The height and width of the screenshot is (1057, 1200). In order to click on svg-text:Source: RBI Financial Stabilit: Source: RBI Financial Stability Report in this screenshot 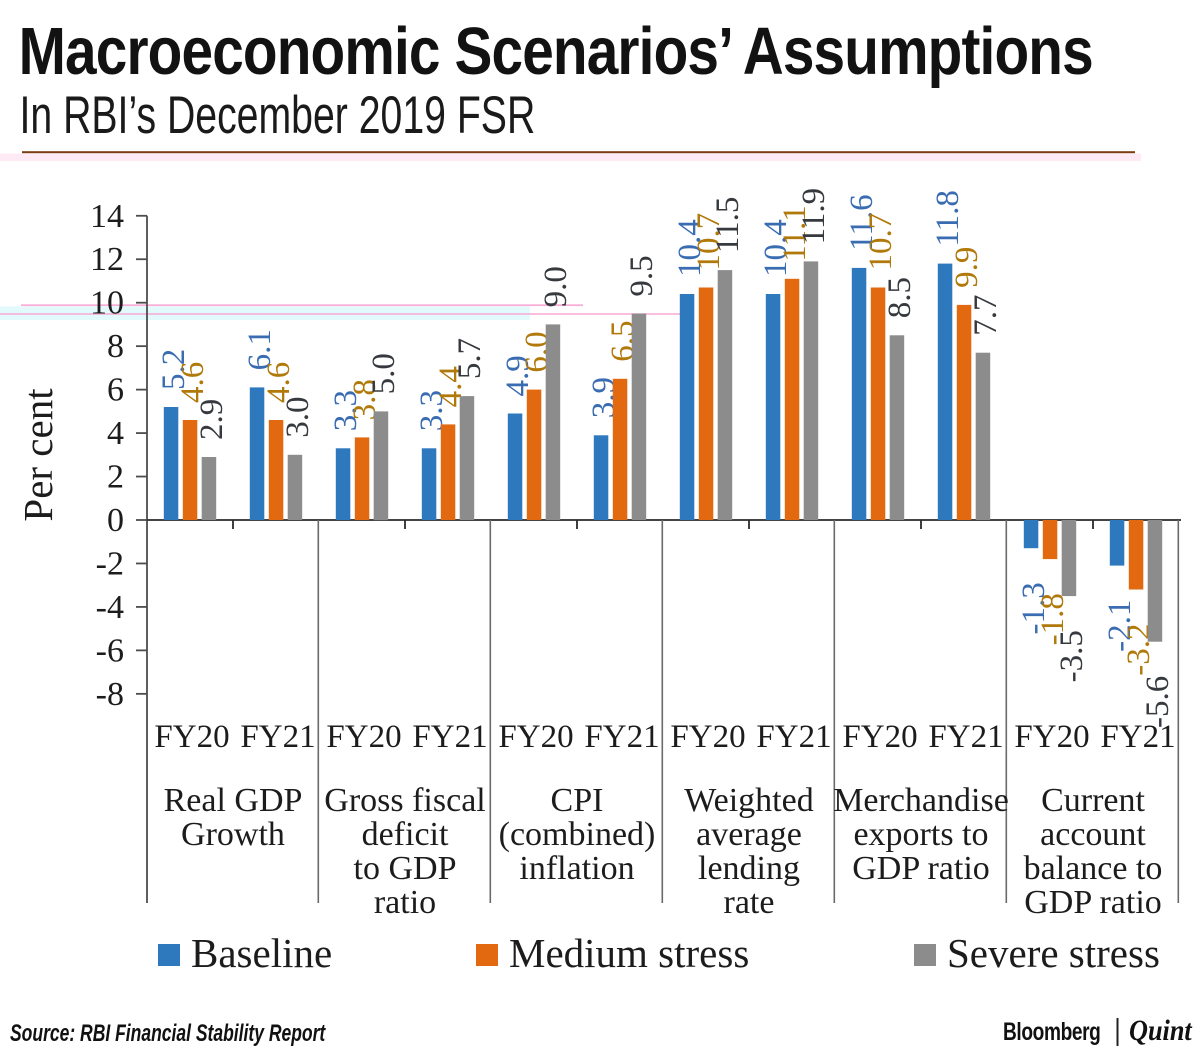, I will do `click(168, 1033)`.